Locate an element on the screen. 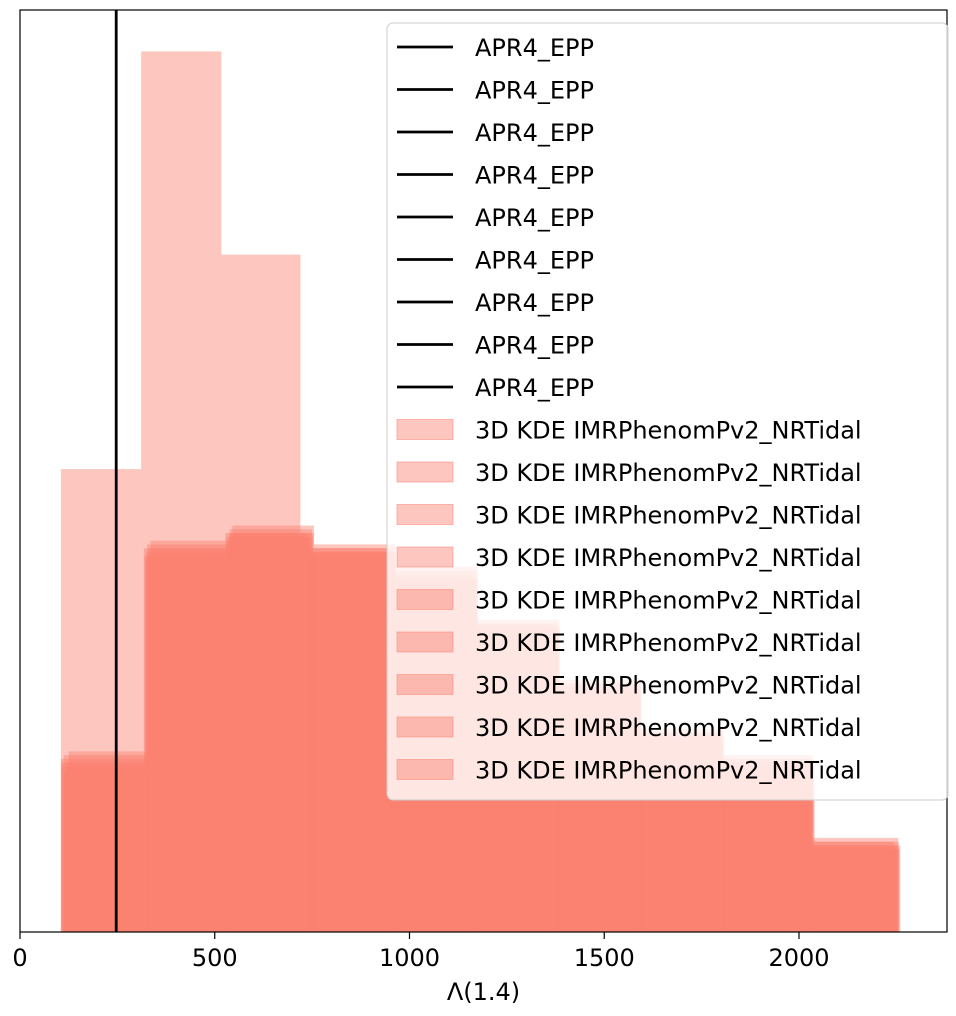 The height and width of the screenshot is (1016, 956). x-axis-ticks: 0 500 1000 1500 2000 is located at coordinates (421, 952).